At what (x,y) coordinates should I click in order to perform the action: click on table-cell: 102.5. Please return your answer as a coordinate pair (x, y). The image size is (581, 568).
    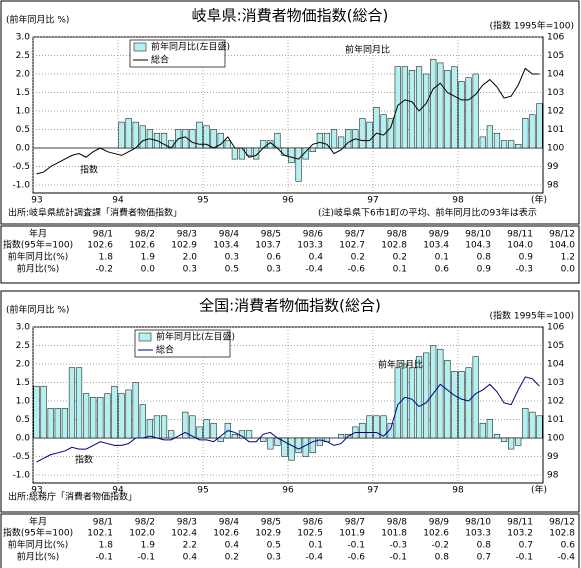
    Looking at the image, I should click on (310, 534).